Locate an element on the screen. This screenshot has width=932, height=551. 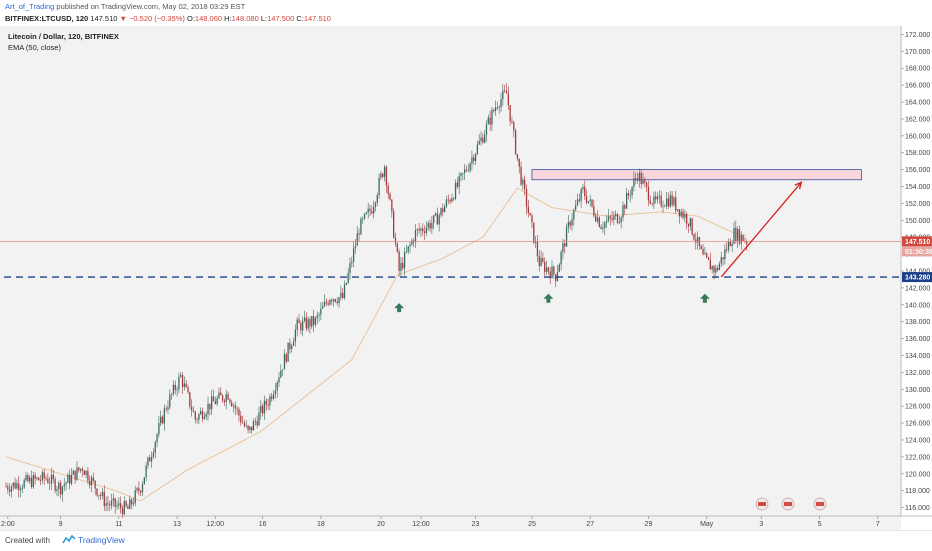
y-tick-label: 142.000 is located at coordinates (917, 288).